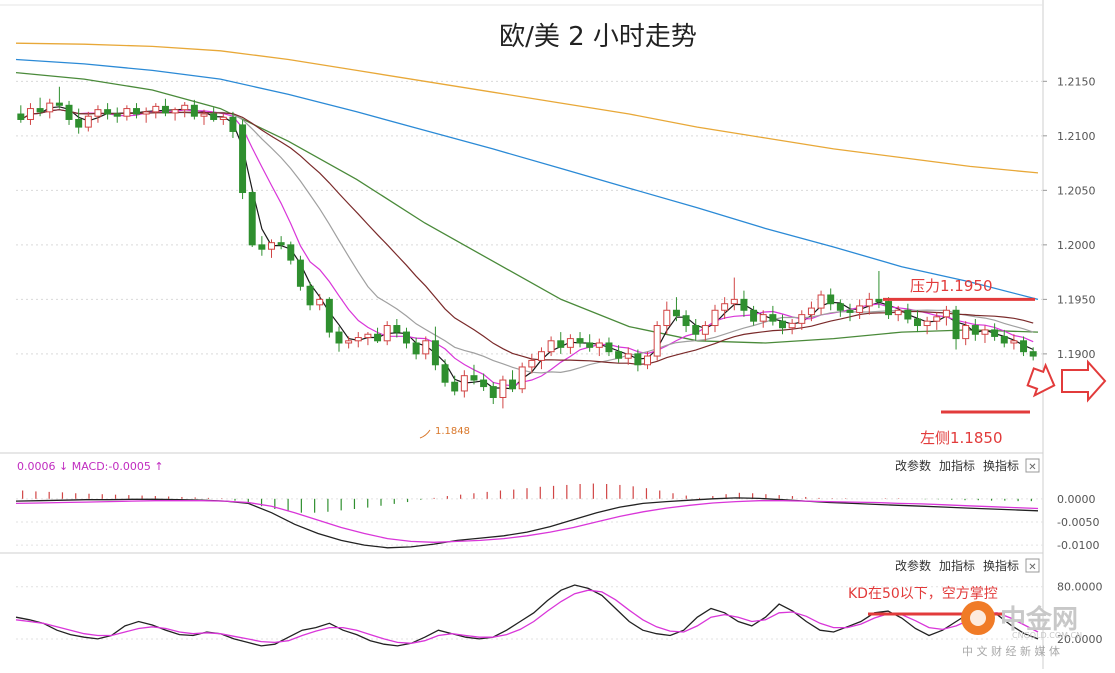 This screenshot has height=673, width=1115. I want to click on low-price-label: 1.1848, so click(452, 431).